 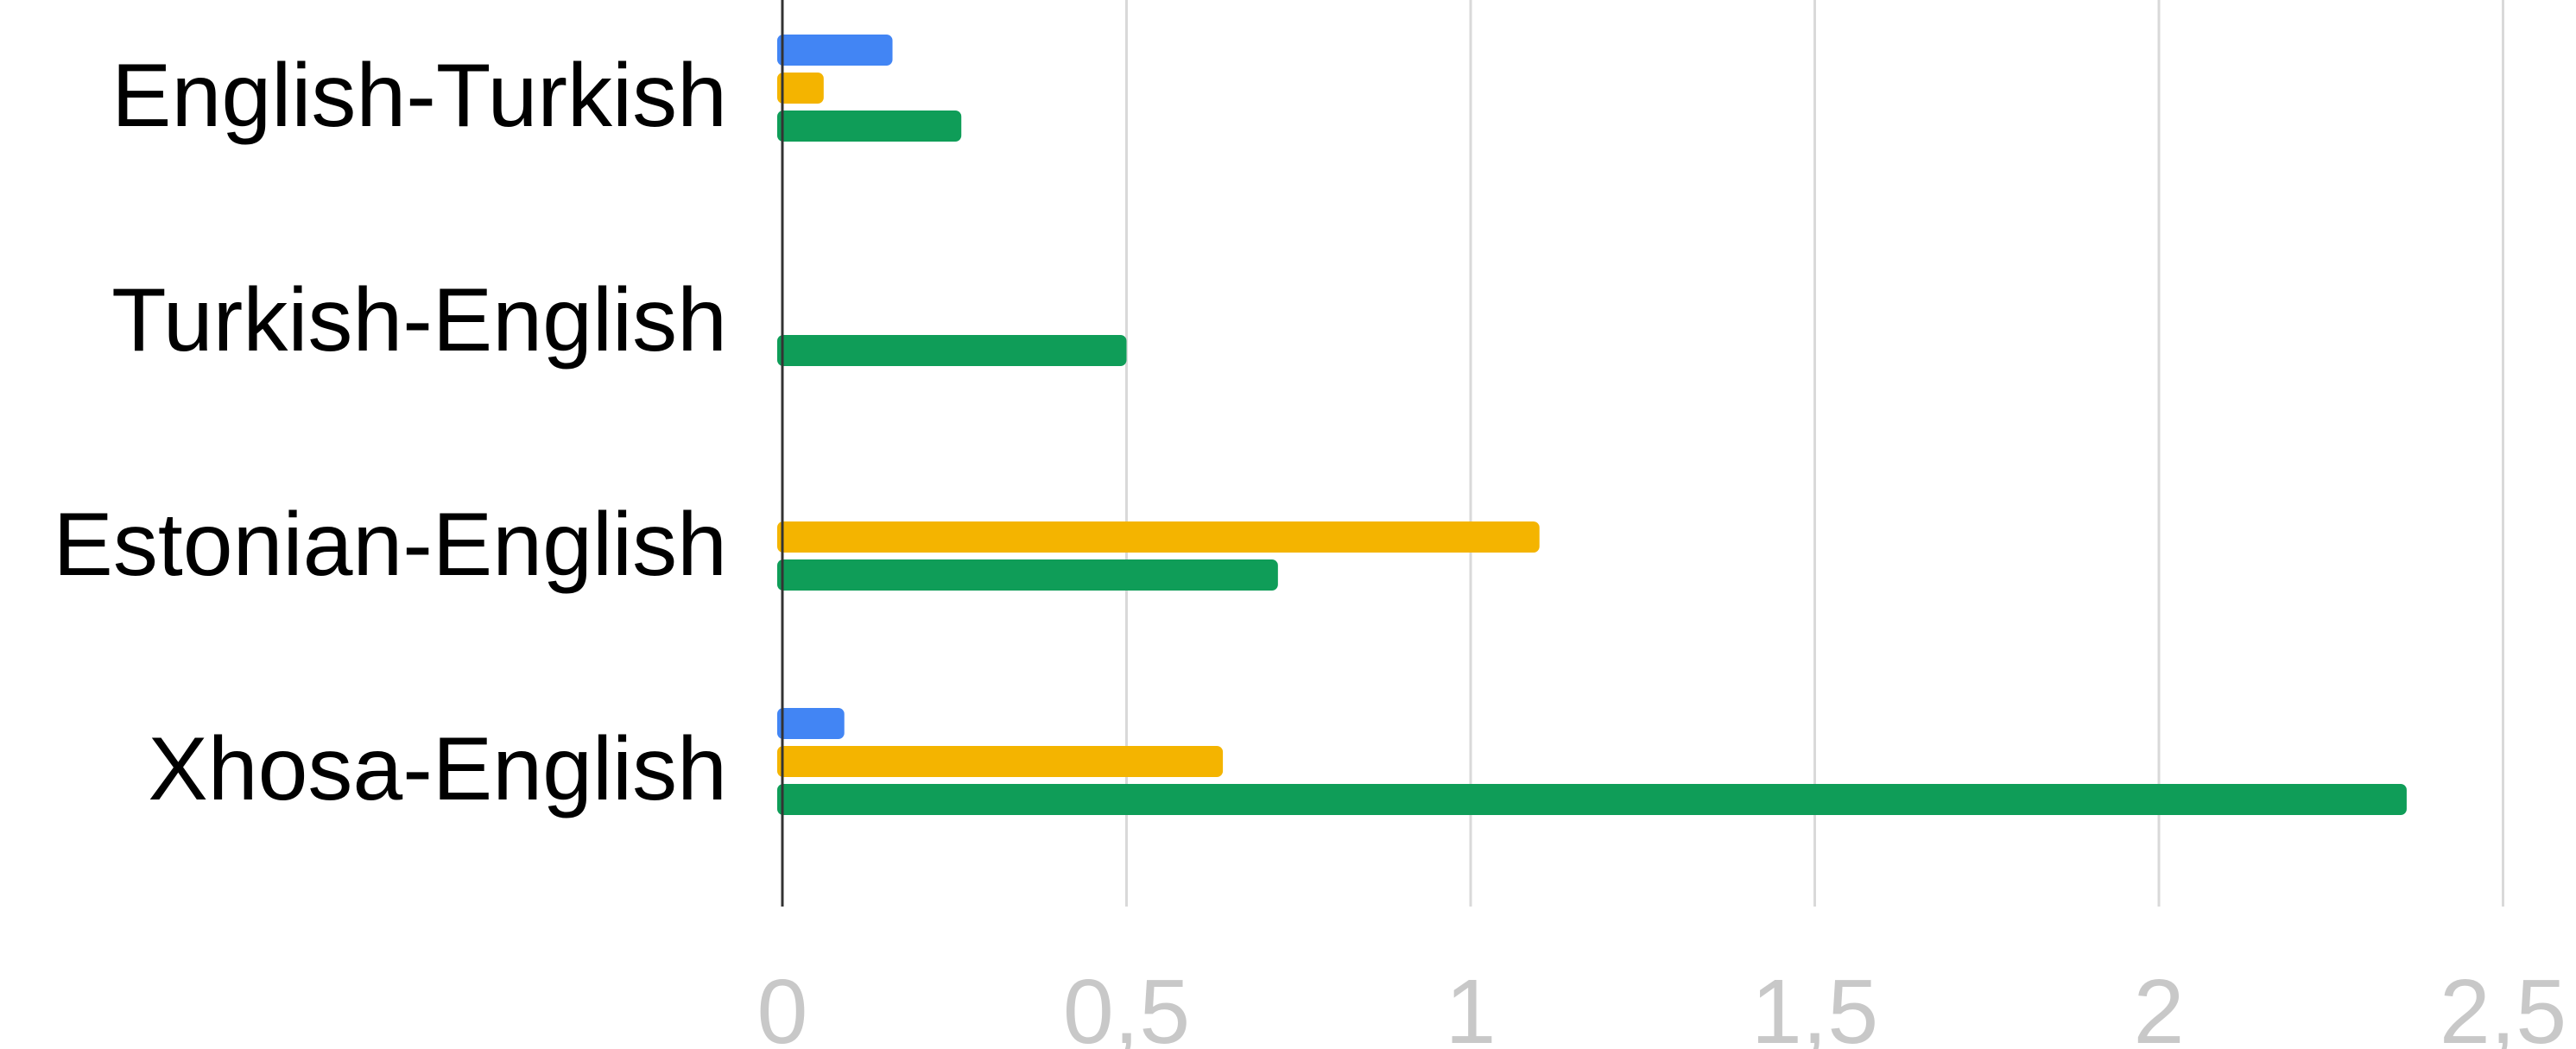 What do you see at coordinates (437, 769) in the screenshot?
I see `category-label: Xhosa-English` at bounding box center [437, 769].